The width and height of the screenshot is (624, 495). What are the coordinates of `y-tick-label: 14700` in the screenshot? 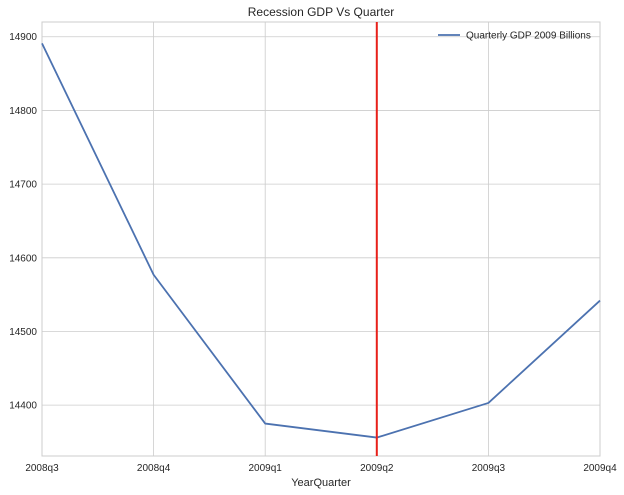 It's located at (23, 185).